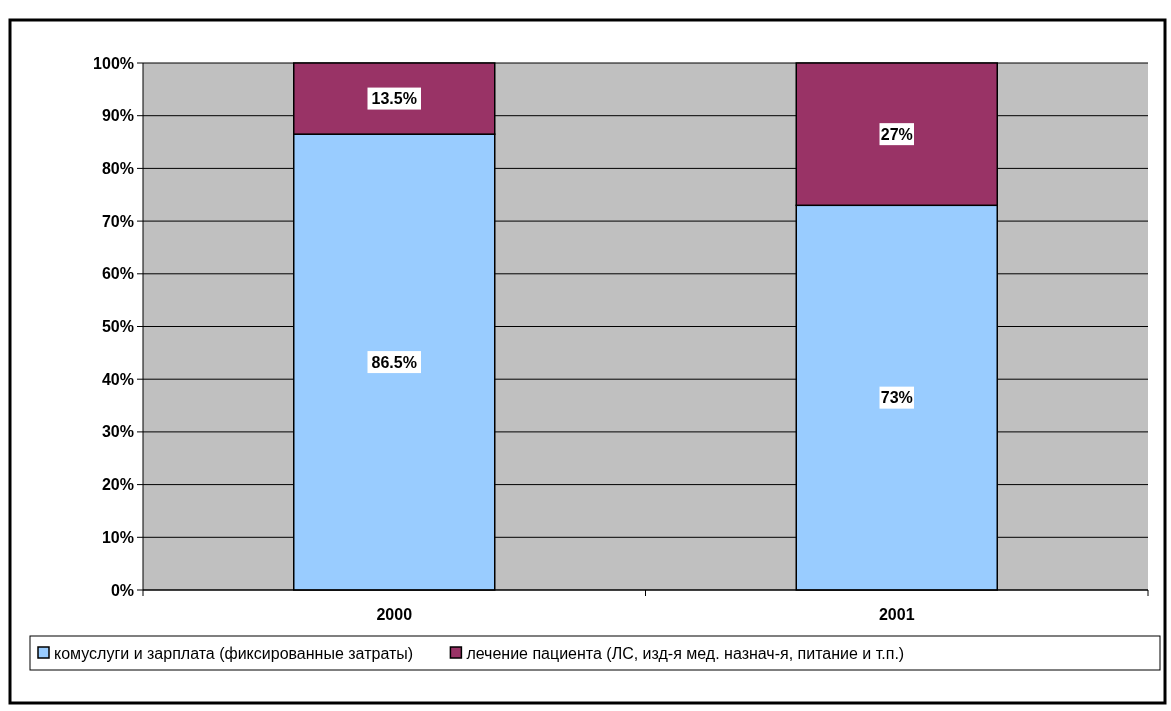  I want to click on data-label: 73%, so click(896, 398).